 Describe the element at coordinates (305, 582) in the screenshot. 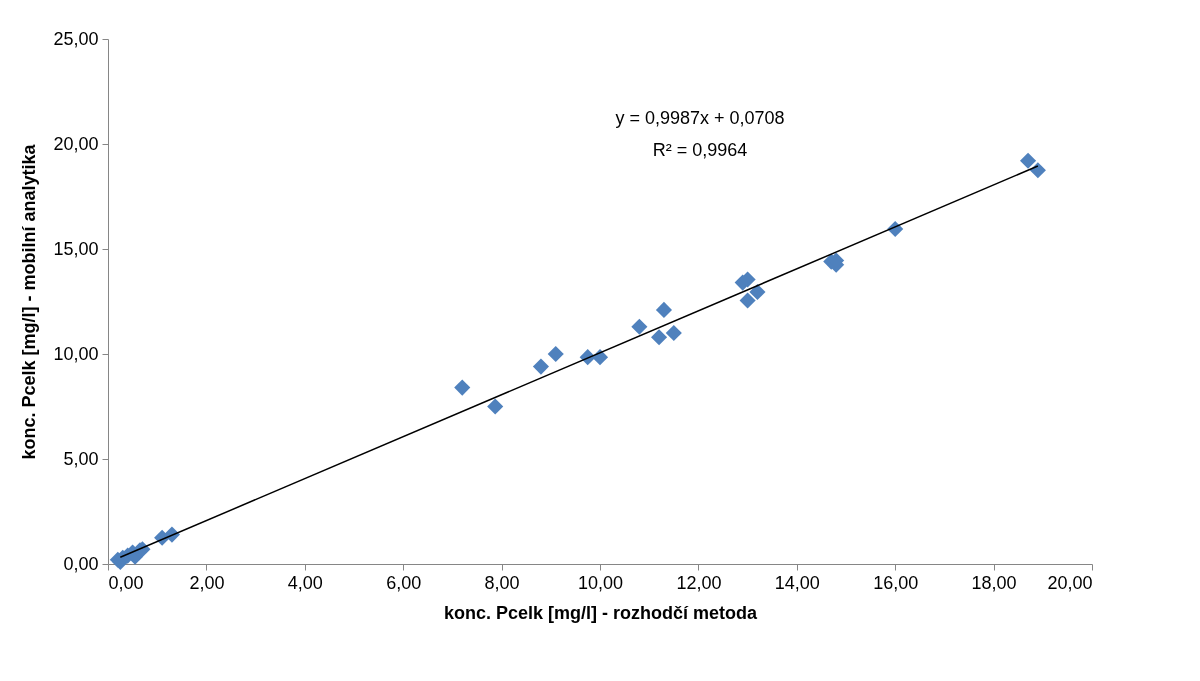

I see `x-tick-label: 4,00` at that location.